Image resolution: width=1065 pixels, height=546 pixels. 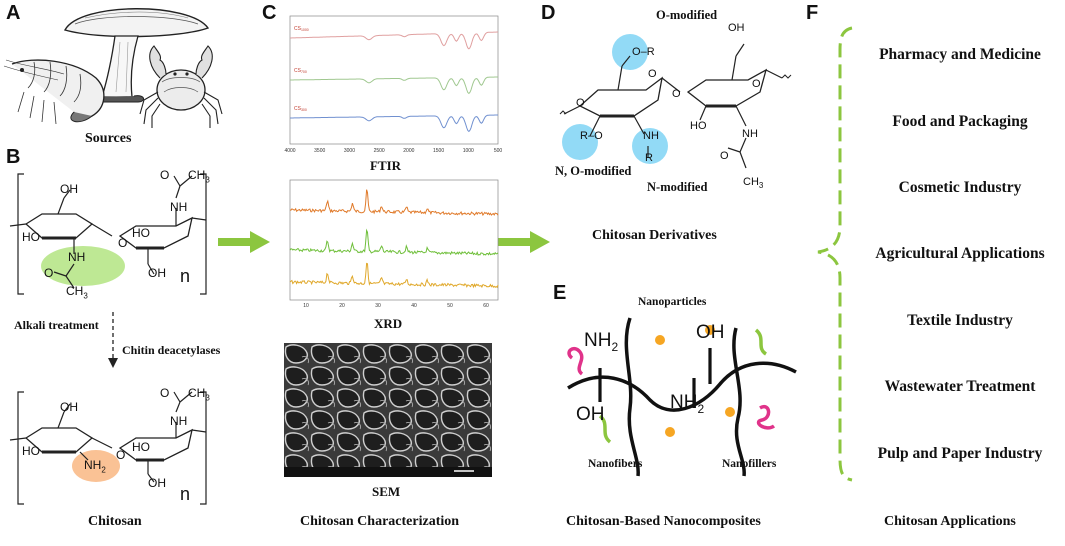 I want to click on chitosan-oh3-label: OH, so click(x=157, y=483).